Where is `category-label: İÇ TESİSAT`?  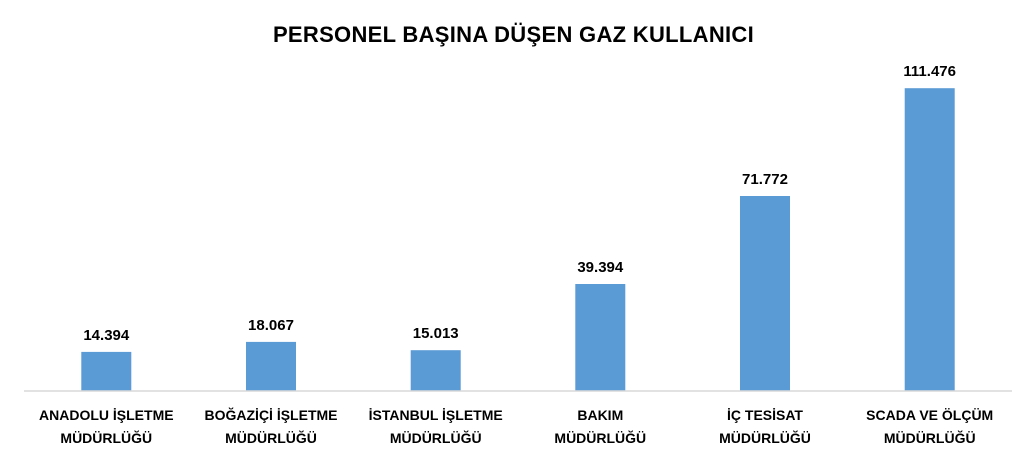 category-label: İÇ TESİSAT is located at coordinates (765, 415).